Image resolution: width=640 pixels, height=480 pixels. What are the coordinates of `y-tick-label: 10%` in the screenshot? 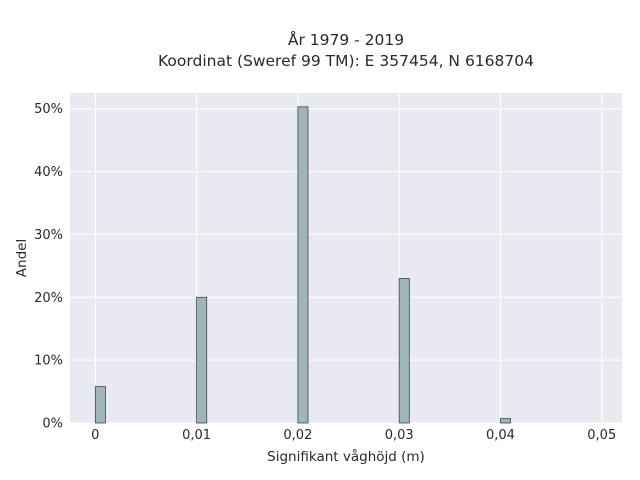 It's located at (48, 361).